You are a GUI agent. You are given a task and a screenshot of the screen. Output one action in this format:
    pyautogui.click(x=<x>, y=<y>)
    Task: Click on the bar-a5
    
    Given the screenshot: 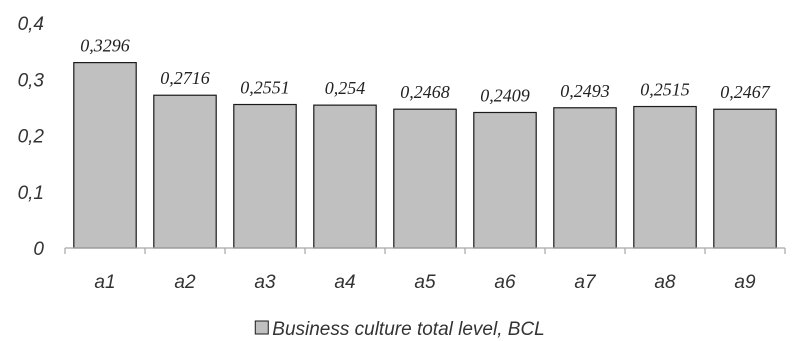 What is the action you would take?
    pyautogui.click(x=425, y=178)
    